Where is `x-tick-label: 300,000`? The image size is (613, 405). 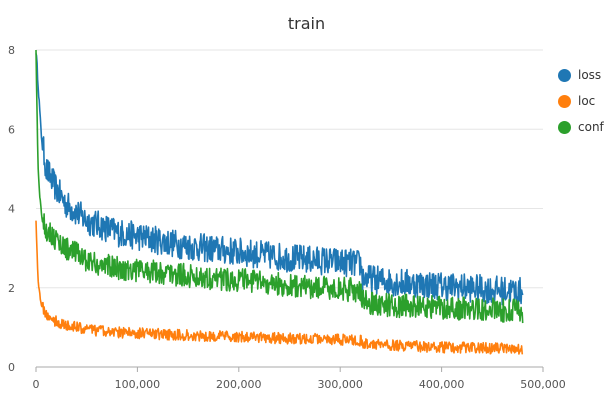 x-tick-label: 300,000 is located at coordinates (340, 384).